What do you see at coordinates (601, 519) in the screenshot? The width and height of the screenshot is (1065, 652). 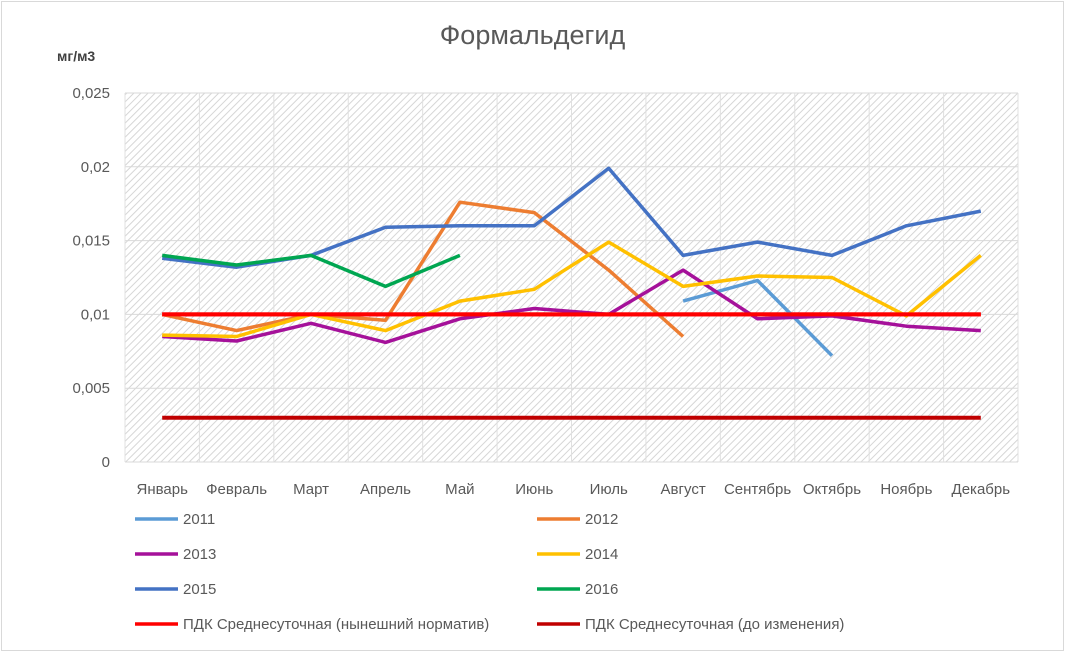 I see `legend-label: 2012` at bounding box center [601, 519].